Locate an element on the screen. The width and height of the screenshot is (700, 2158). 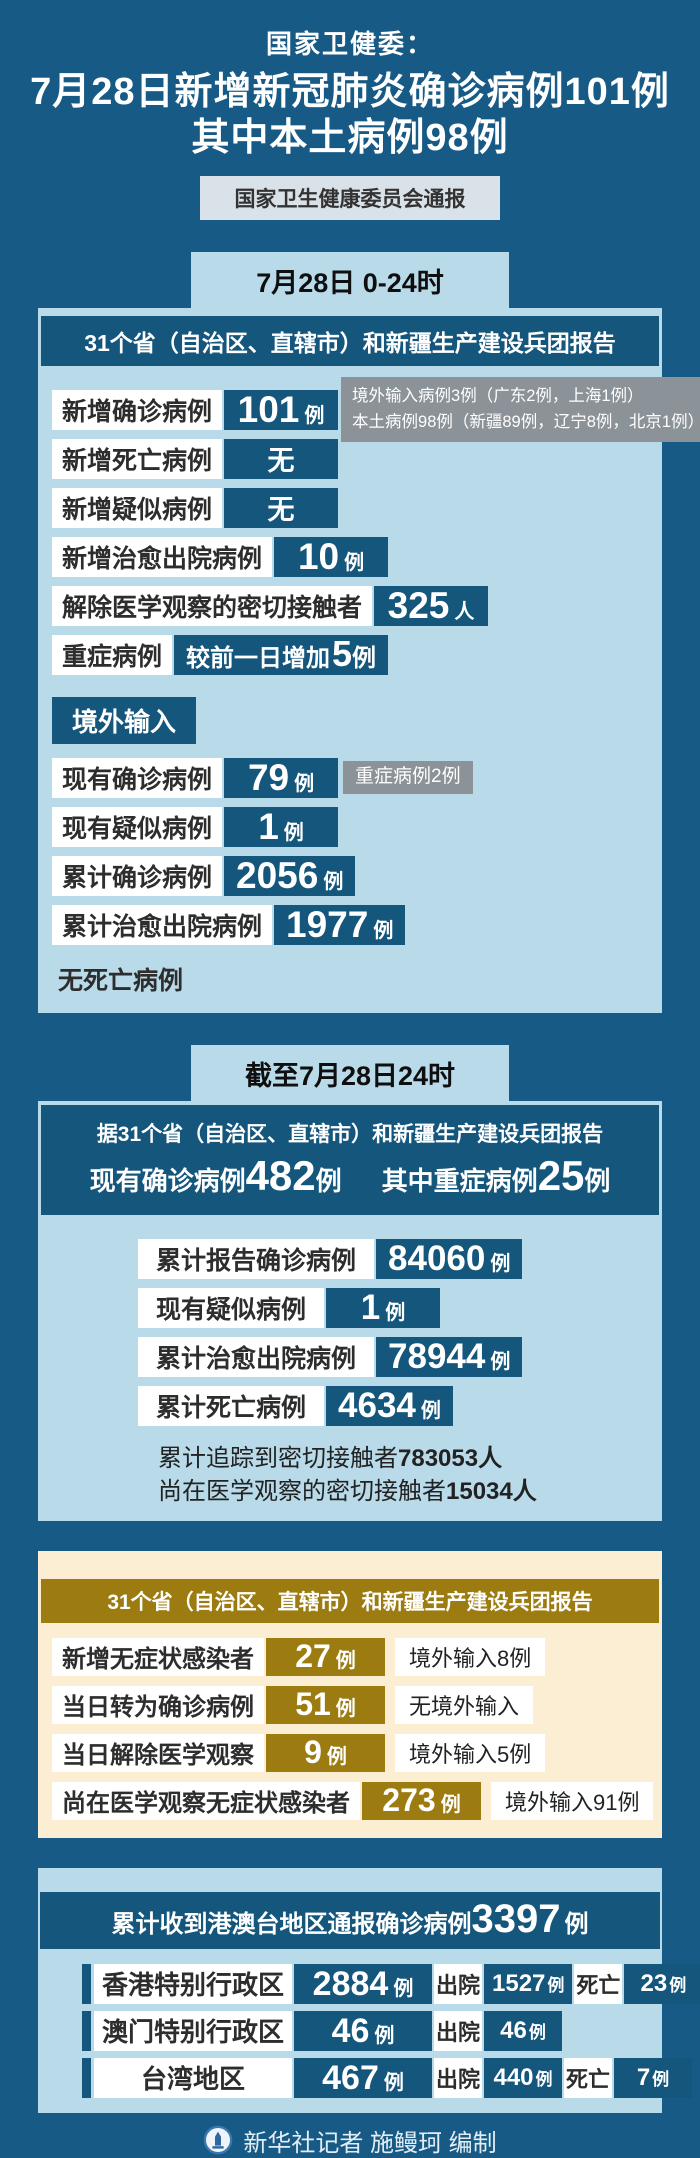
discharged-value: 440 例 is located at coordinates (523, 2077).